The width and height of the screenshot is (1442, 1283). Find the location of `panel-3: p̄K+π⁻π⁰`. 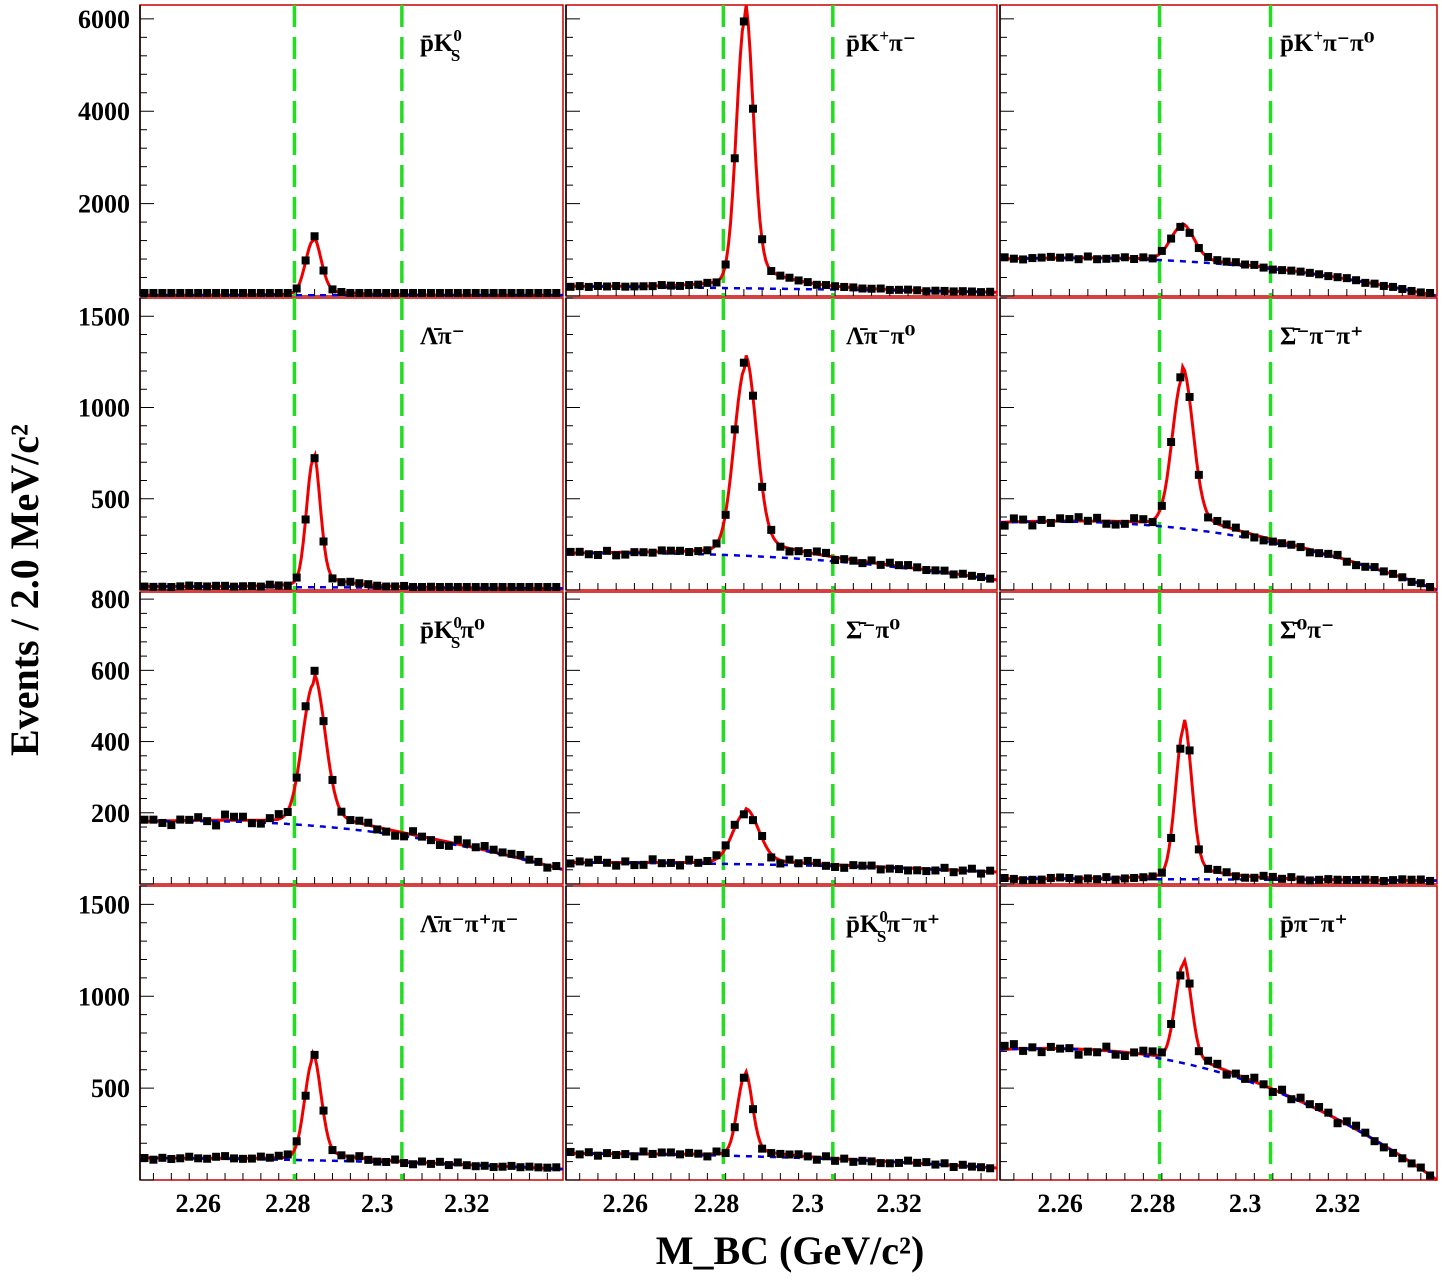

panel-3: p̄K+π⁻π⁰ is located at coordinates (1218, 151).